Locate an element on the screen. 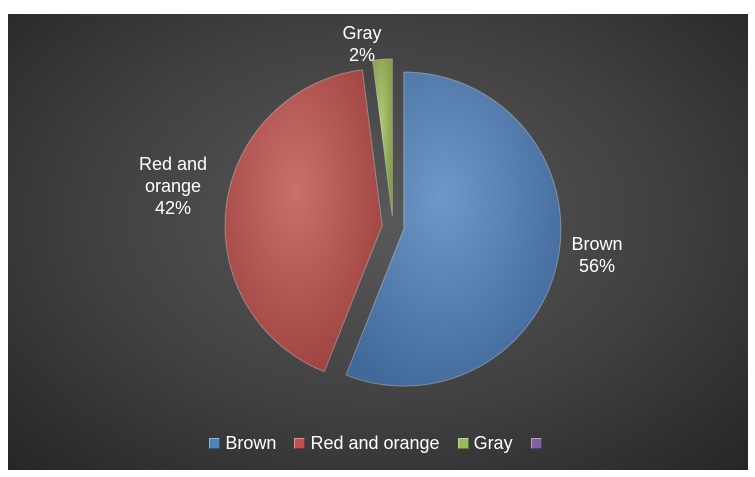  data-label-red-and-orange-name: Red and orange is located at coordinates (173, 175).